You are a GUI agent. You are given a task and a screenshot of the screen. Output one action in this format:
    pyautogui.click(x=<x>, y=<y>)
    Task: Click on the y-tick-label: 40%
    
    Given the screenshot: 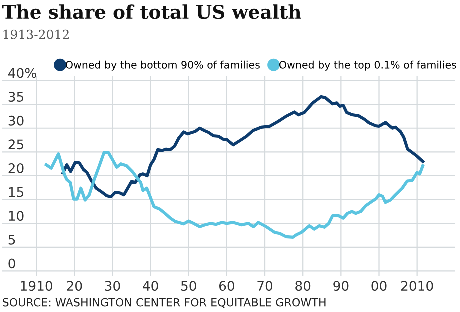 What is the action you would take?
    pyautogui.click(x=22, y=73)
    